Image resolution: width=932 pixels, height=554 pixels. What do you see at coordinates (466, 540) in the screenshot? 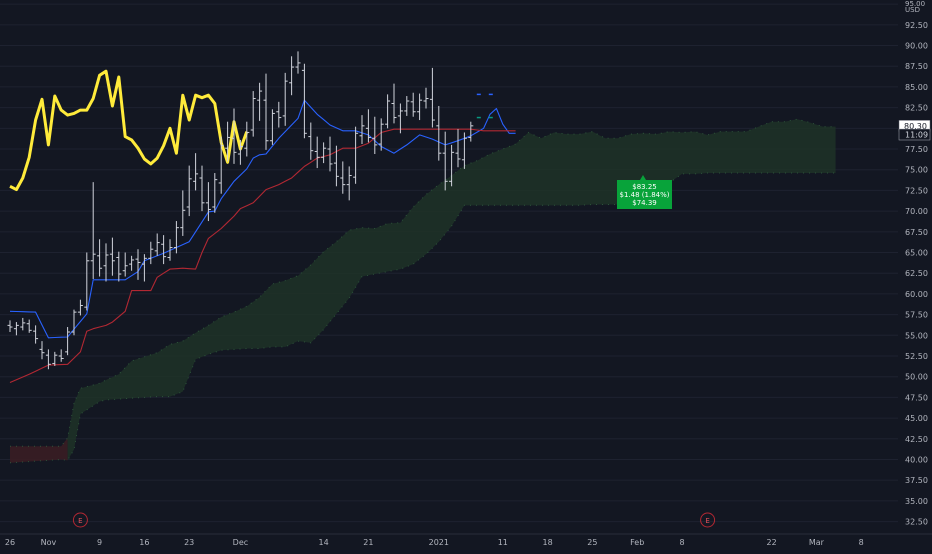
I see `time-axis: 26 Nov 9 16 23 Dec 14 21 2021 11 18 25 Feb 8 22 Mar 8` at bounding box center [466, 540].